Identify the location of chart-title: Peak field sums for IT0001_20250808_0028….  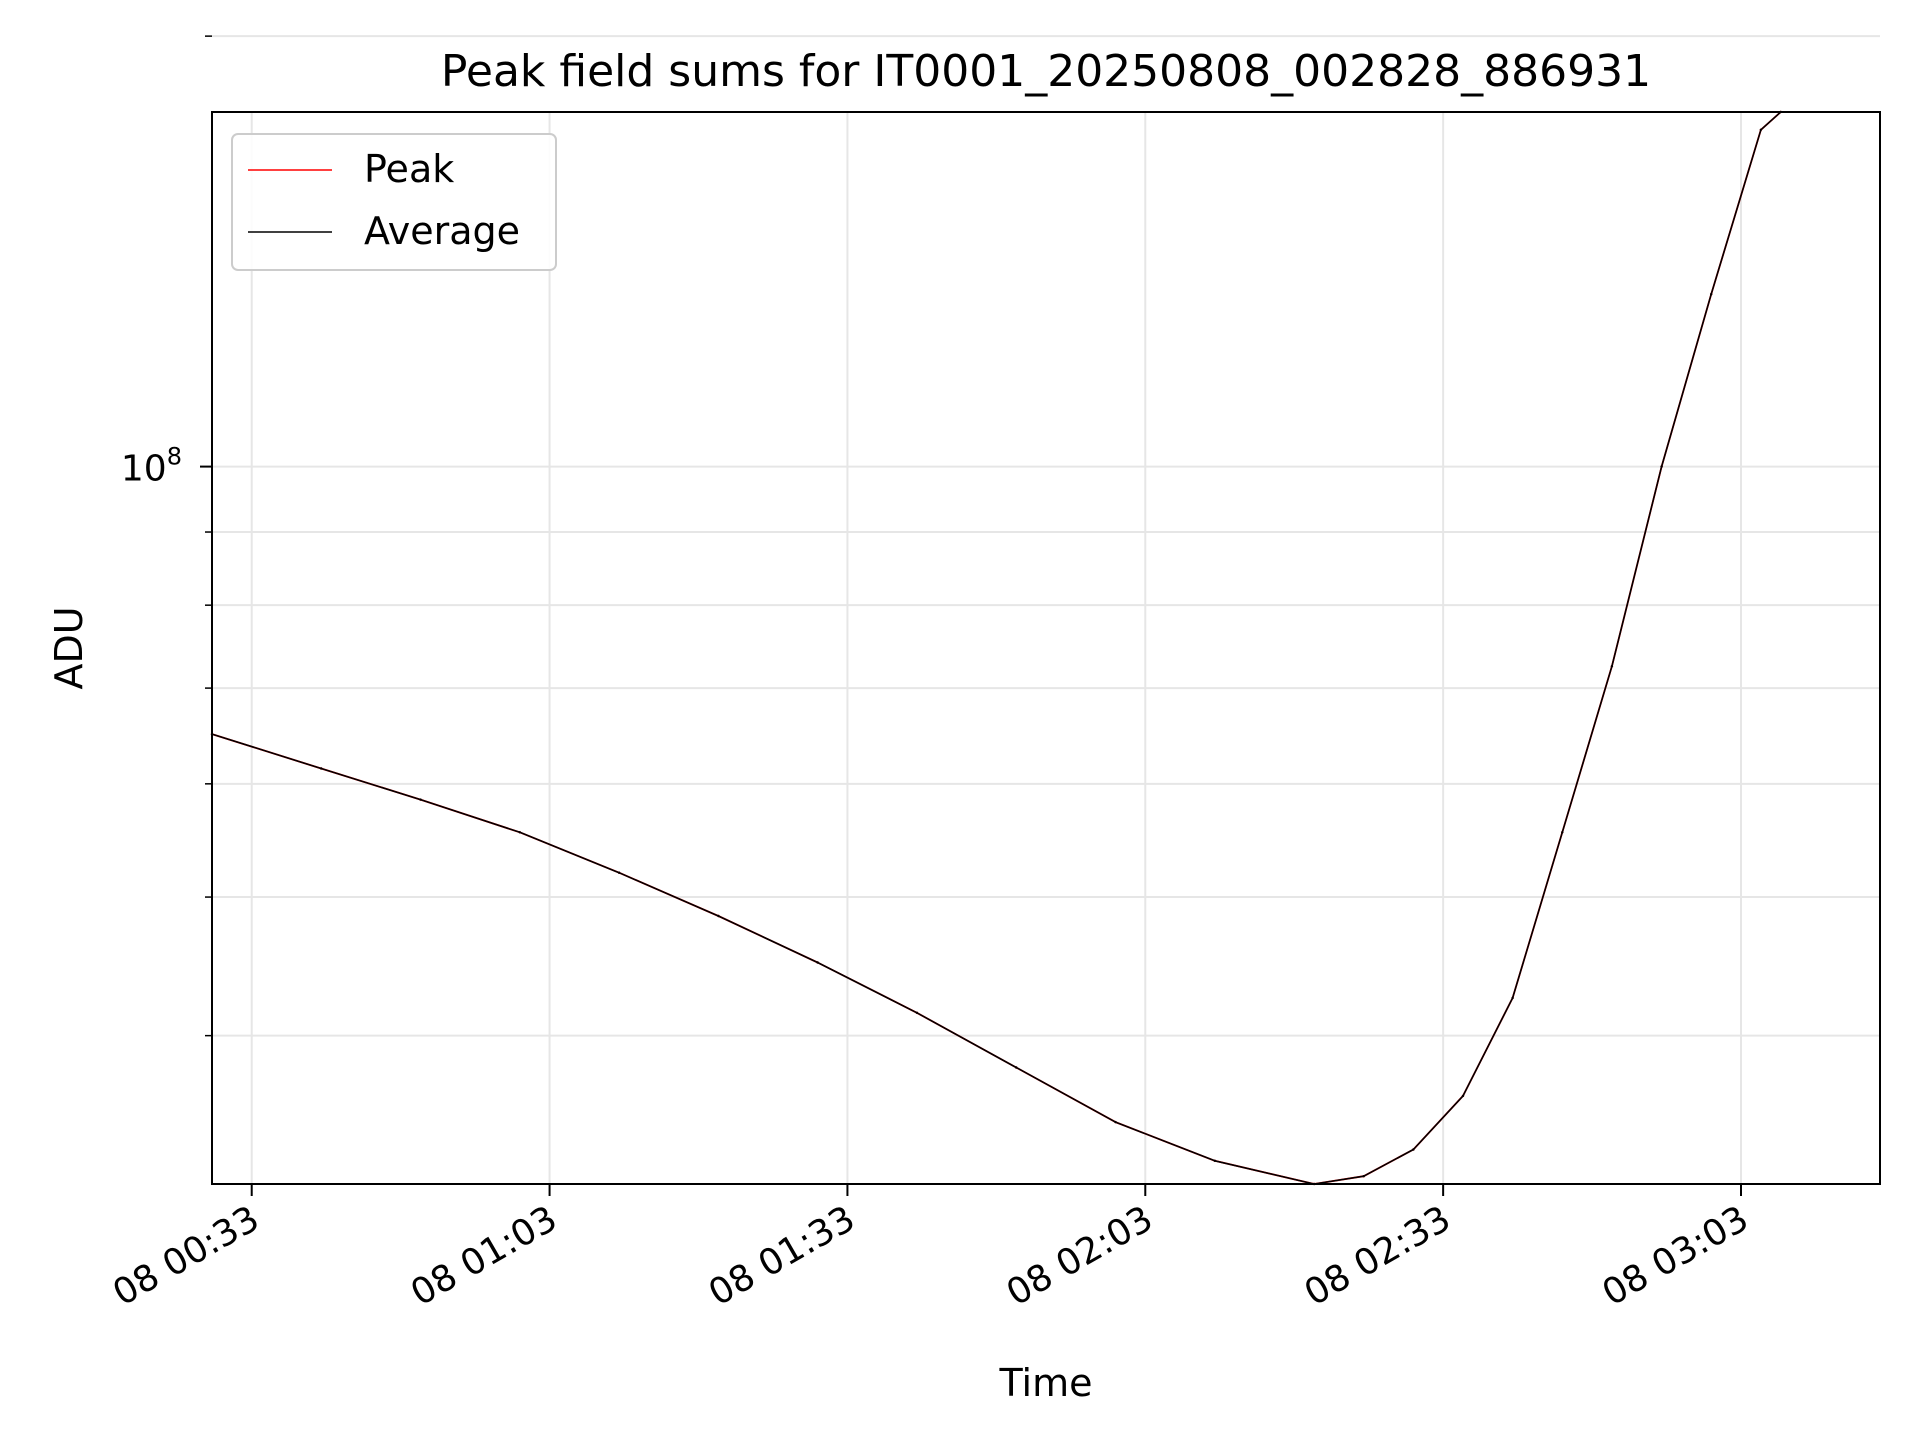
(1046, 71).